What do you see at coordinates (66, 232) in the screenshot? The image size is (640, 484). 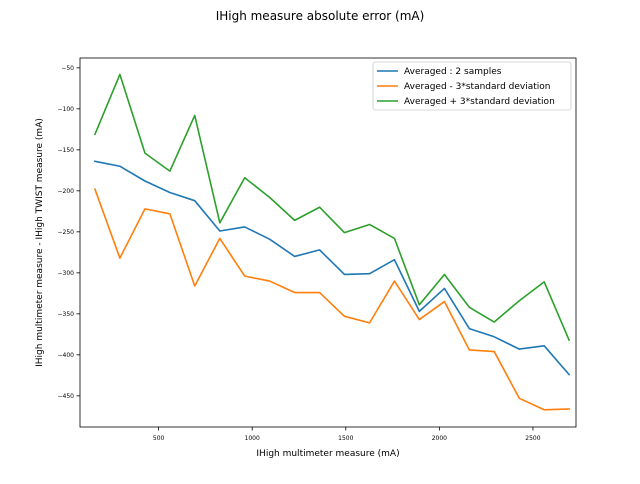 I see `y-tick-label: −250` at bounding box center [66, 232].